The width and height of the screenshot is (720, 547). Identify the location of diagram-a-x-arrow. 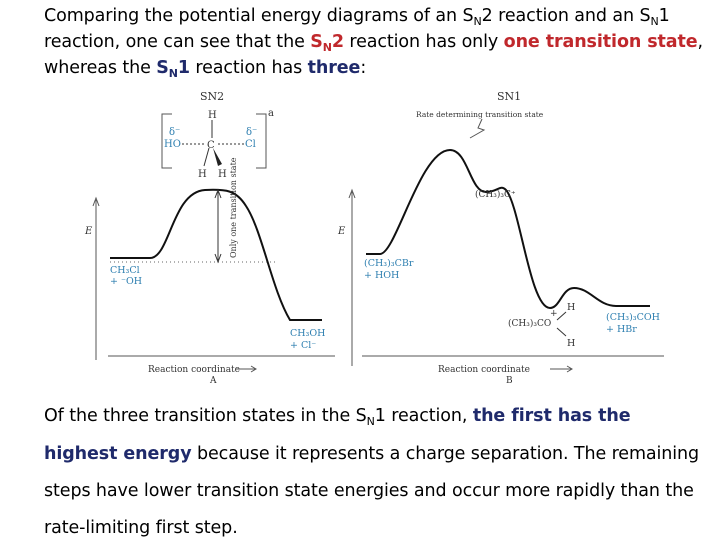
(246, 369).